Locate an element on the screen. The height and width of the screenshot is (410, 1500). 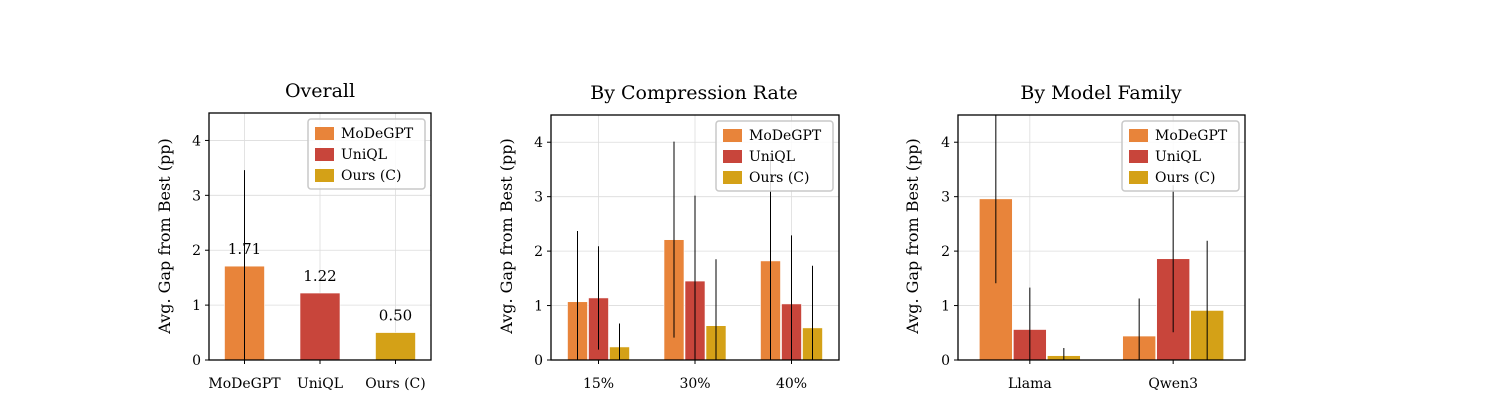
axes-frame is located at coordinates (1101, 237).